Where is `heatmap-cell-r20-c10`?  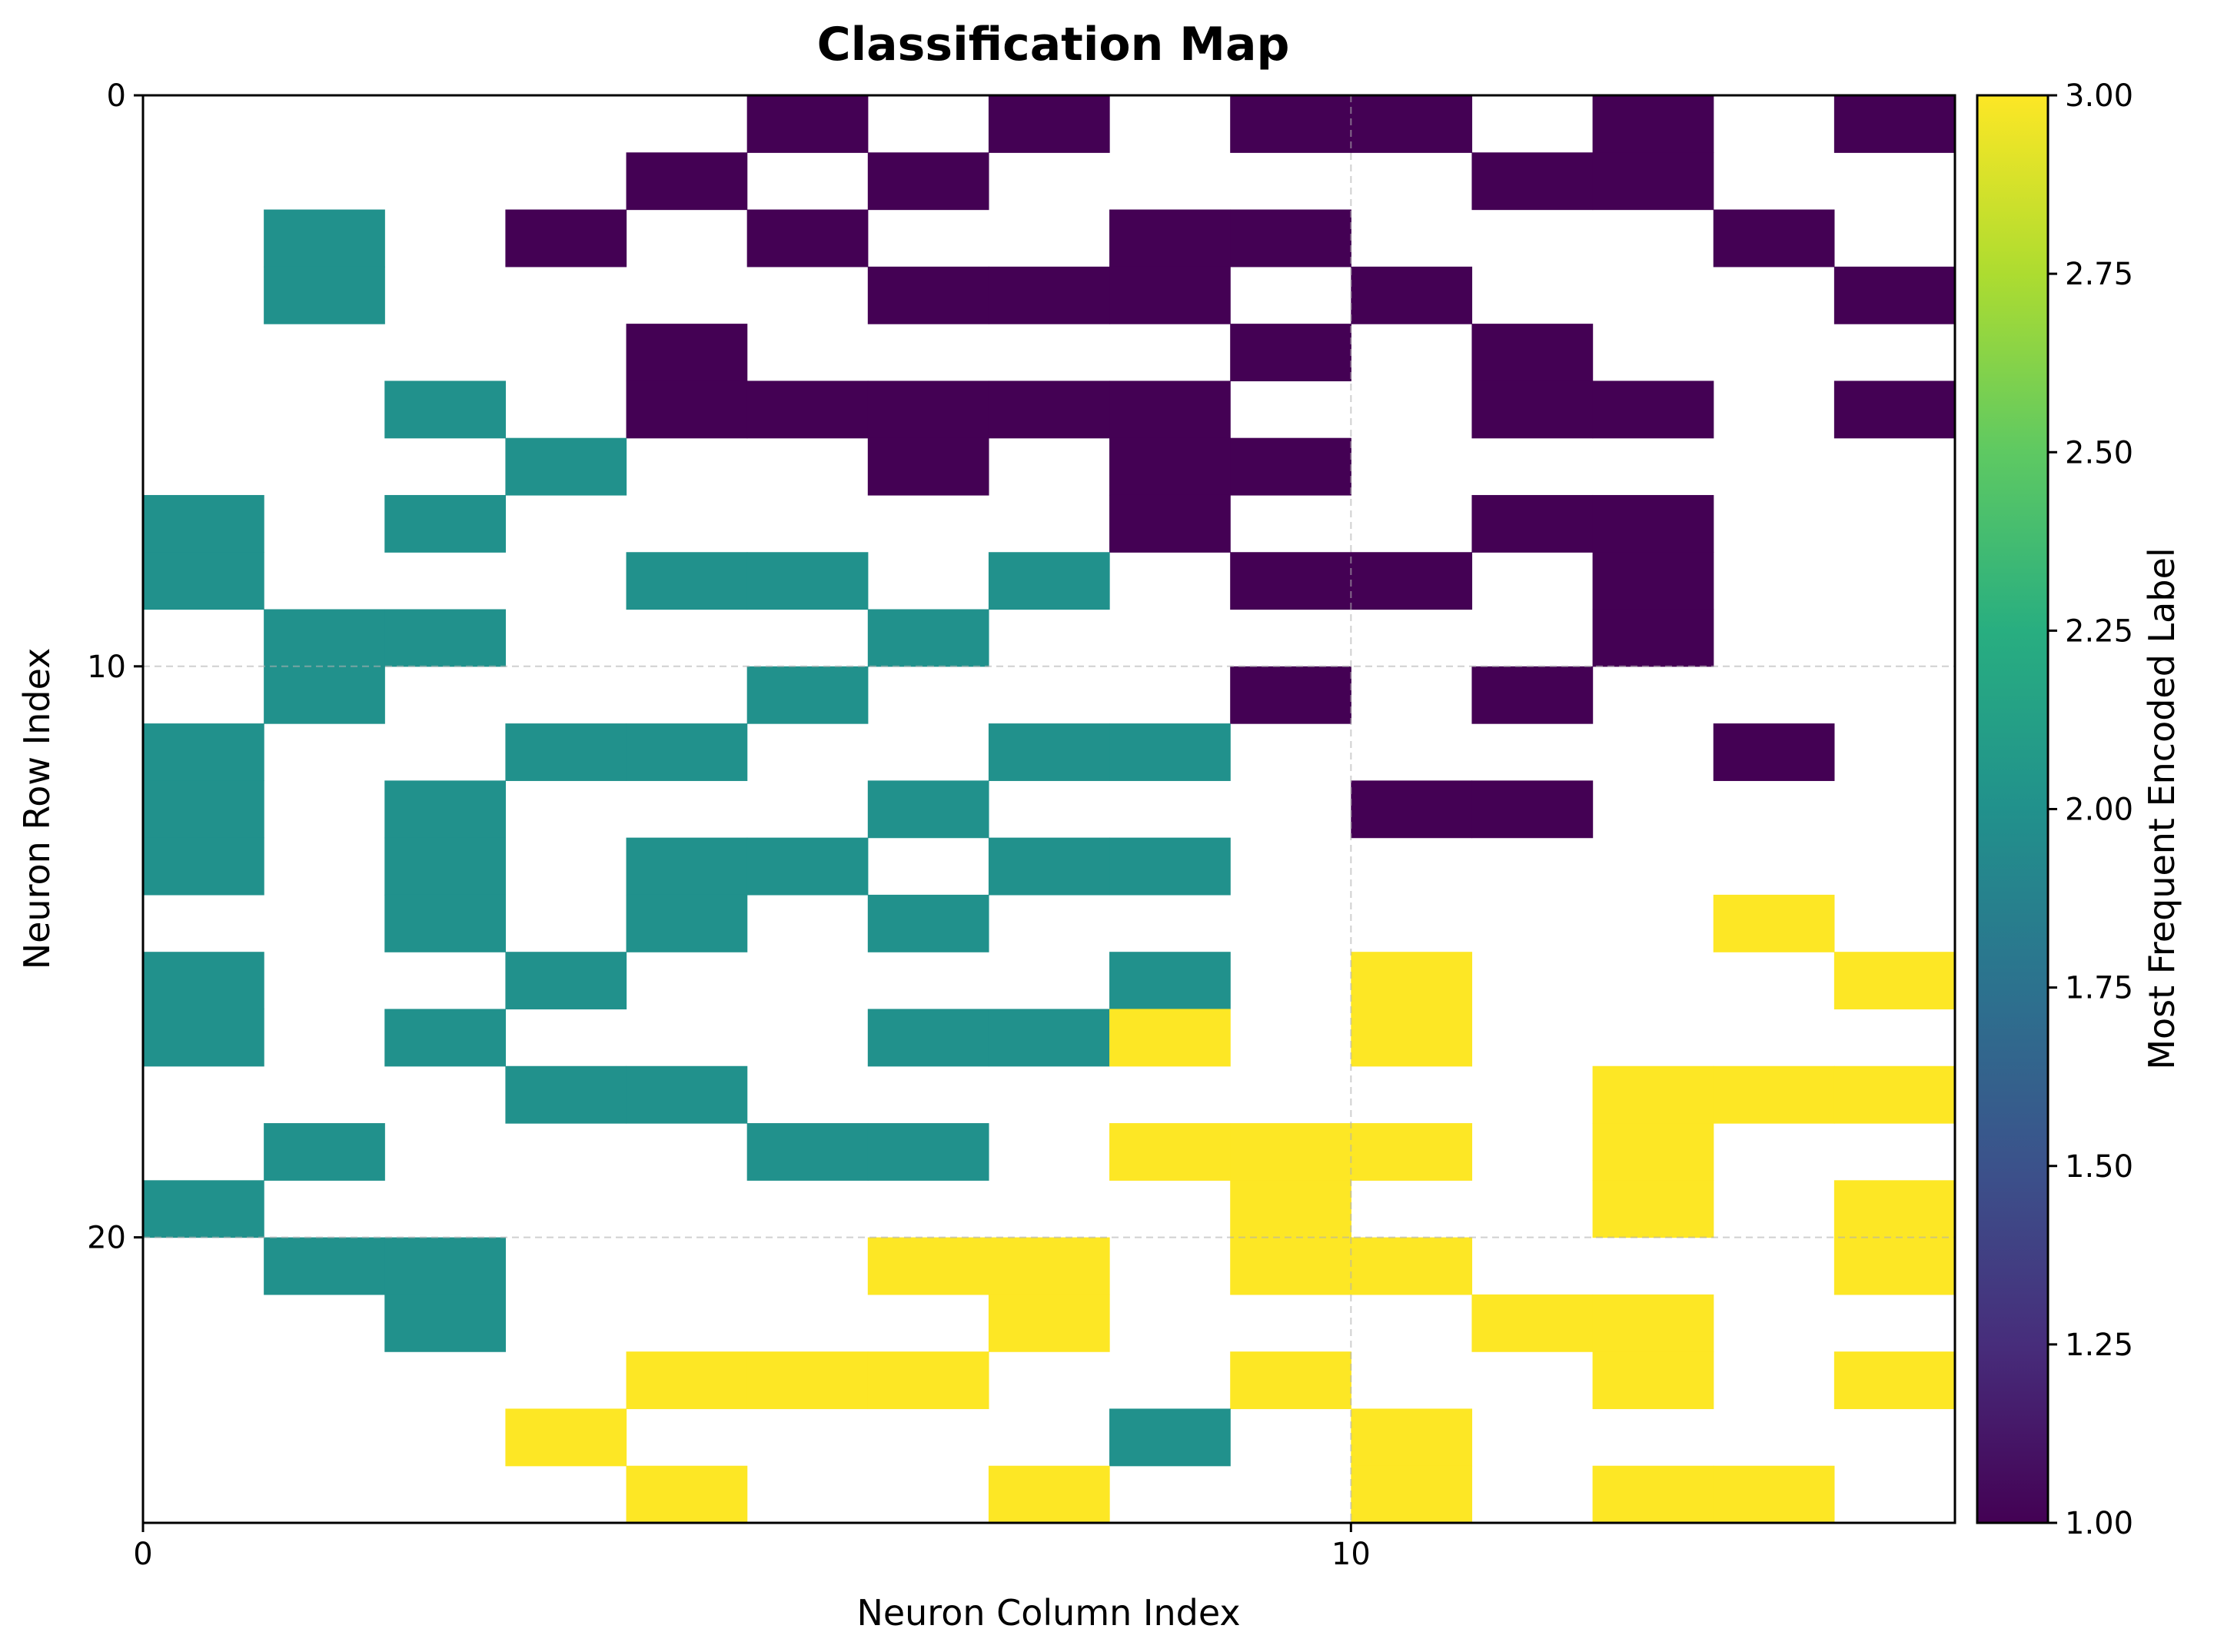 heatmap-cell-r20-c10 is located at coordinates (1412, 1266).